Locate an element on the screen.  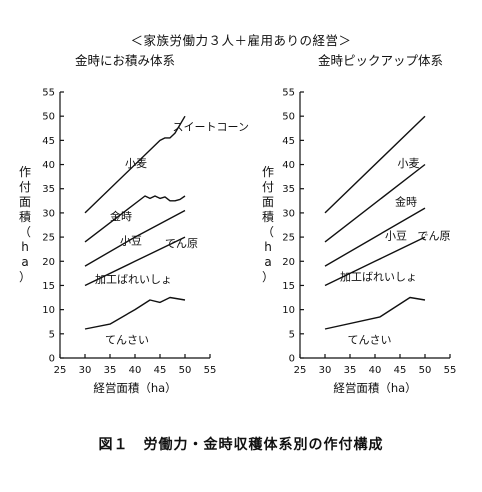
y-tick-label-left: 40 is located at coordinates (48, 165).